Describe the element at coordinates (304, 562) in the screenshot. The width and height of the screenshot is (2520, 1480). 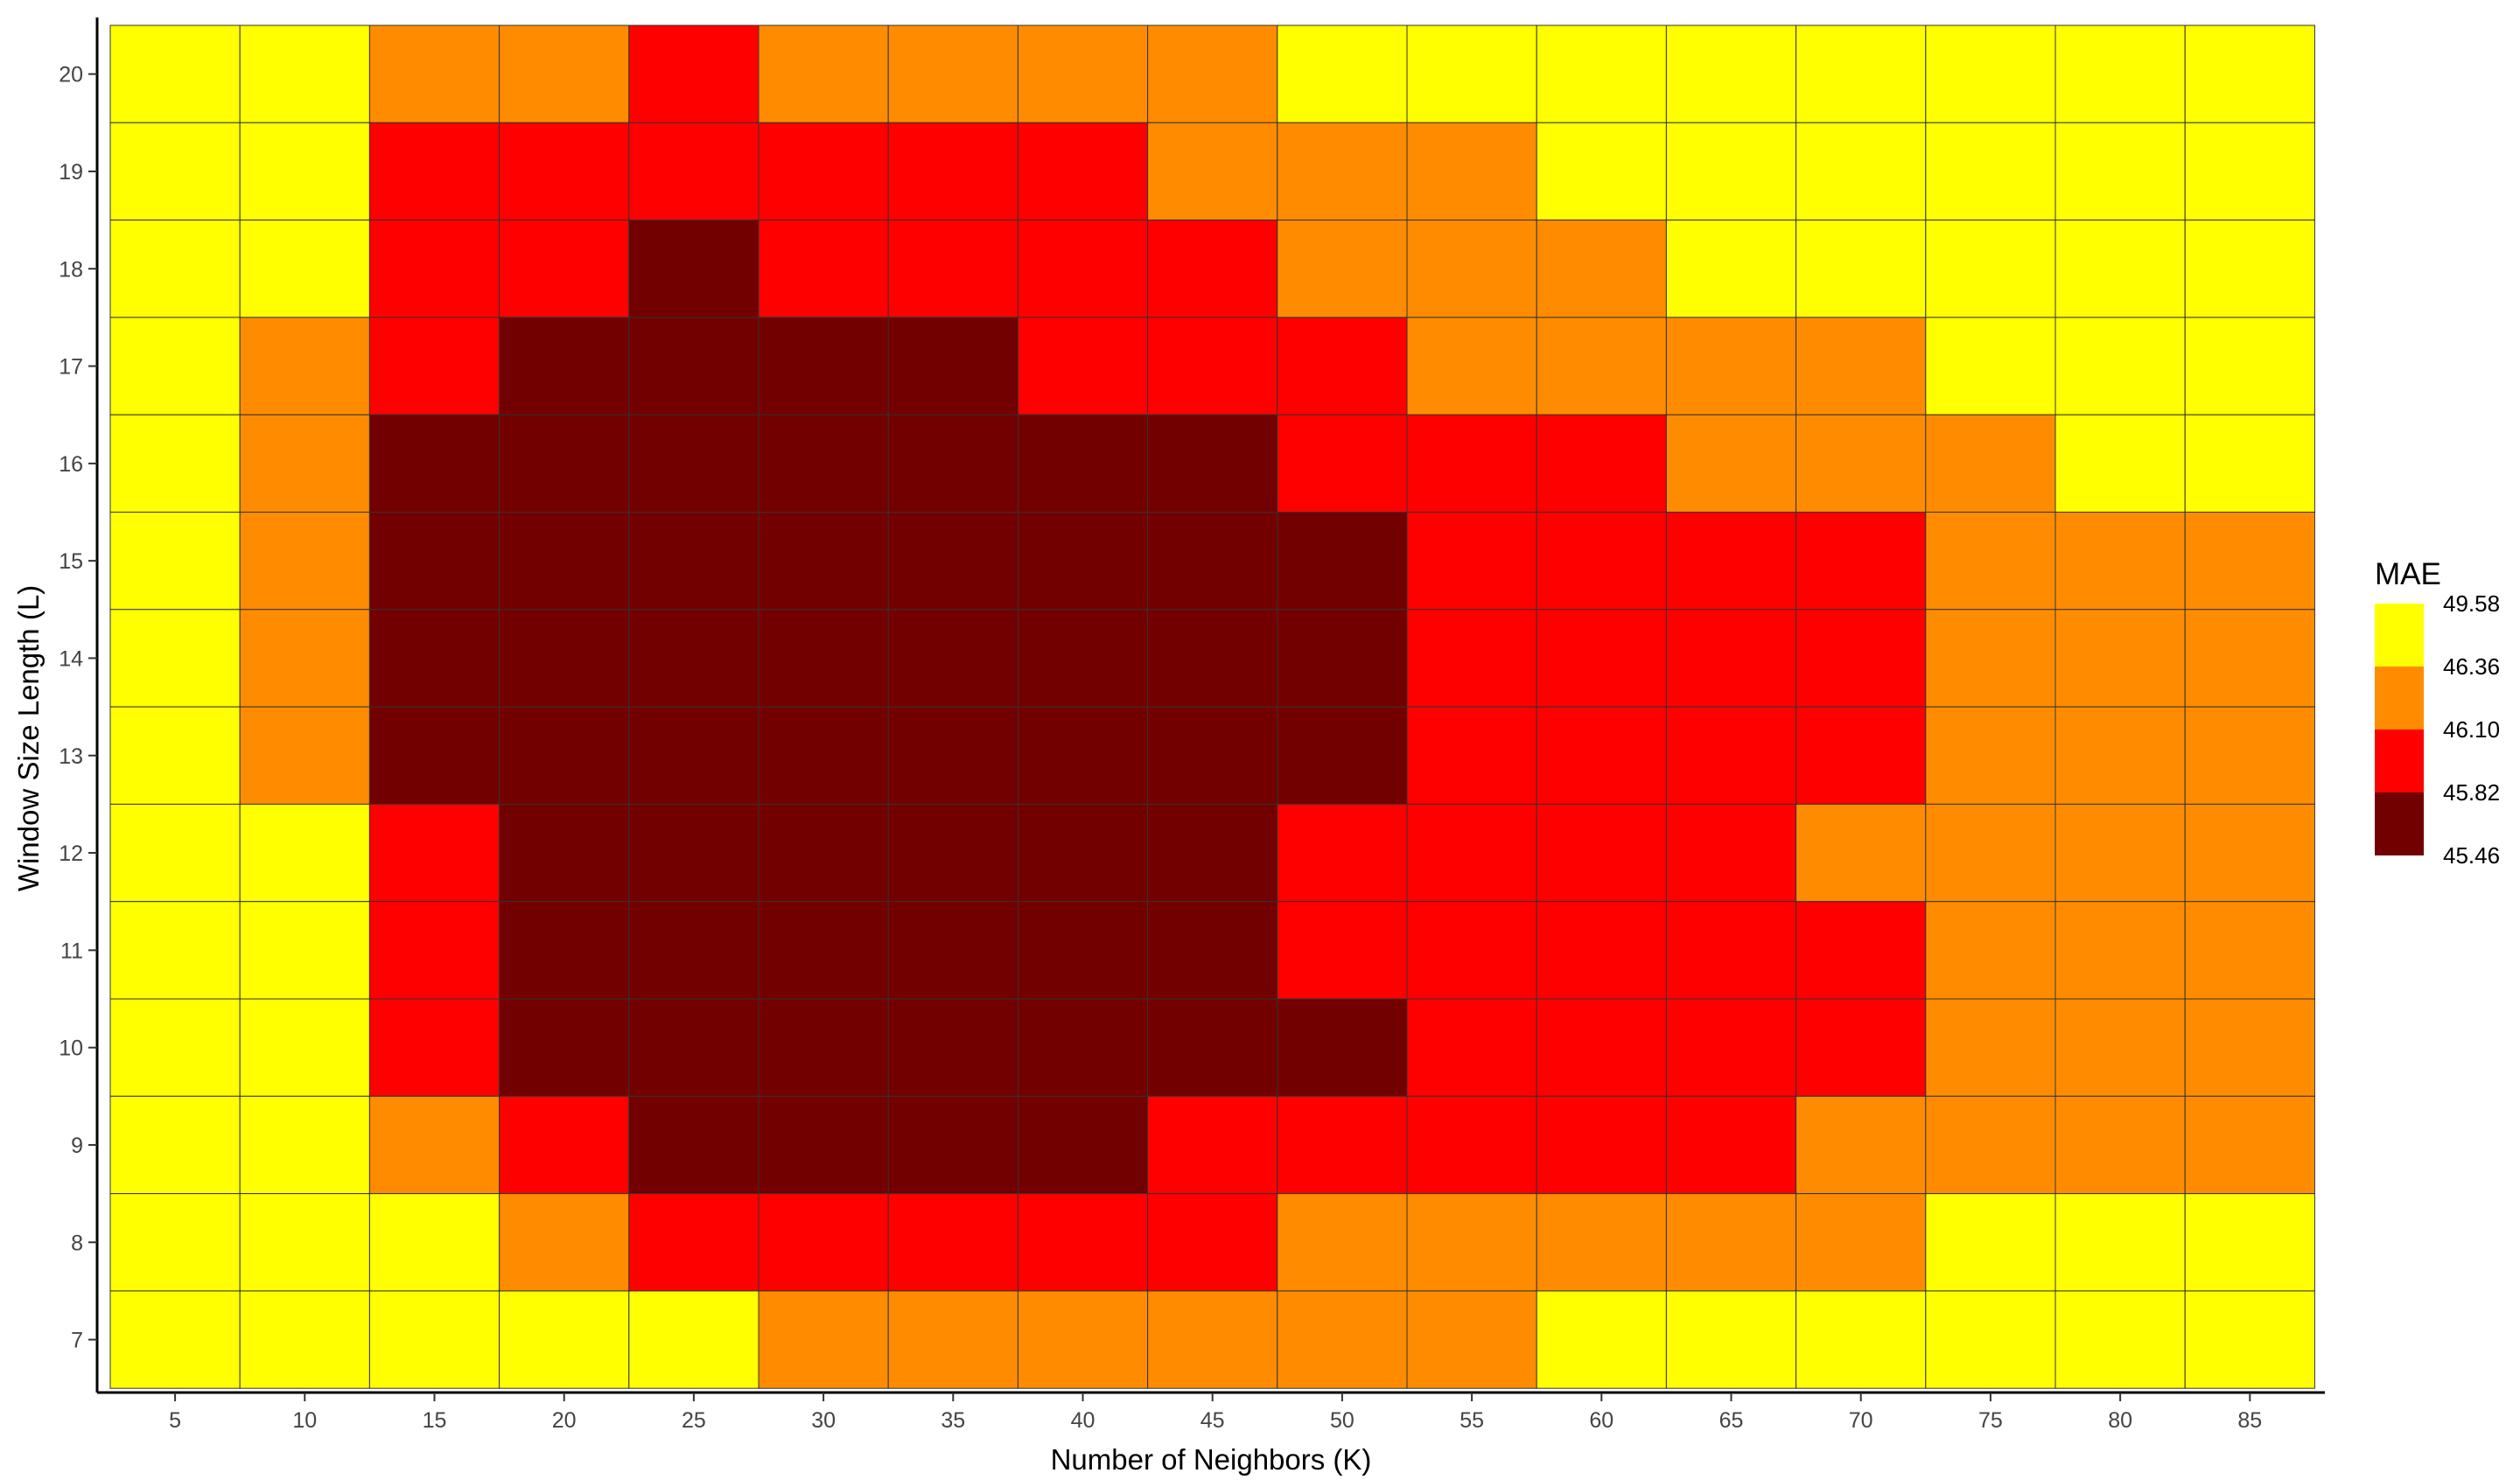
I see `heatmap-cell-k10-l15` at that location.